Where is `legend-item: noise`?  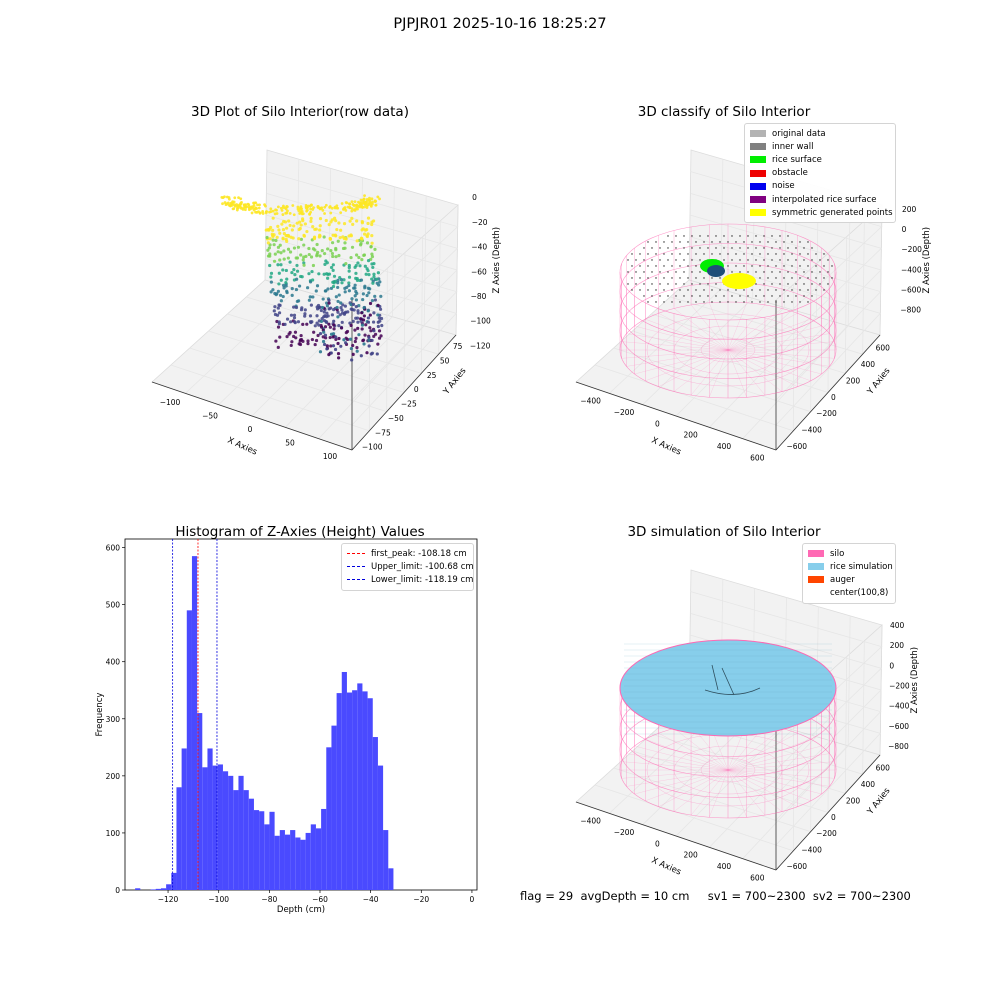 legend-item: noise is located at coordinates (820, 186).